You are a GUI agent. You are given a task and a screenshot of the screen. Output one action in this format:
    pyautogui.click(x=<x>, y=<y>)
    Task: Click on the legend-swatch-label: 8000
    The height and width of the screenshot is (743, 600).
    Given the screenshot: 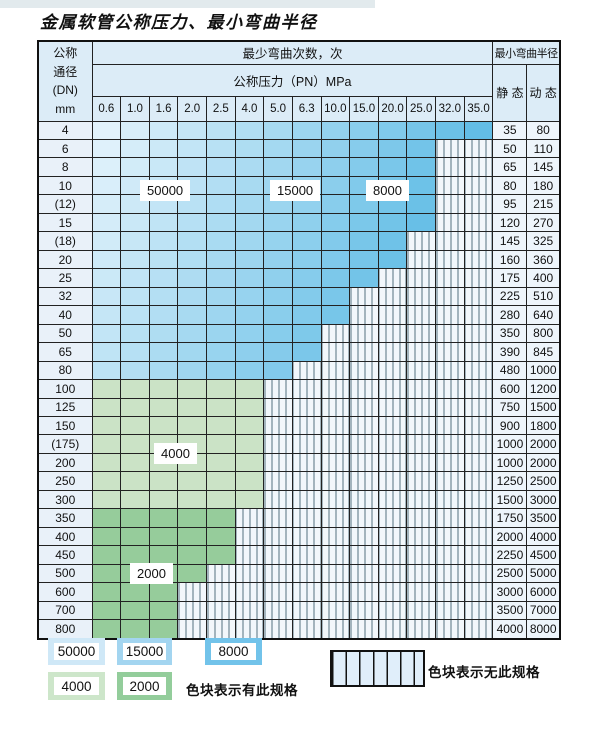 What is the action you would take?
    pyautogui.click(x=233, y=651)
    